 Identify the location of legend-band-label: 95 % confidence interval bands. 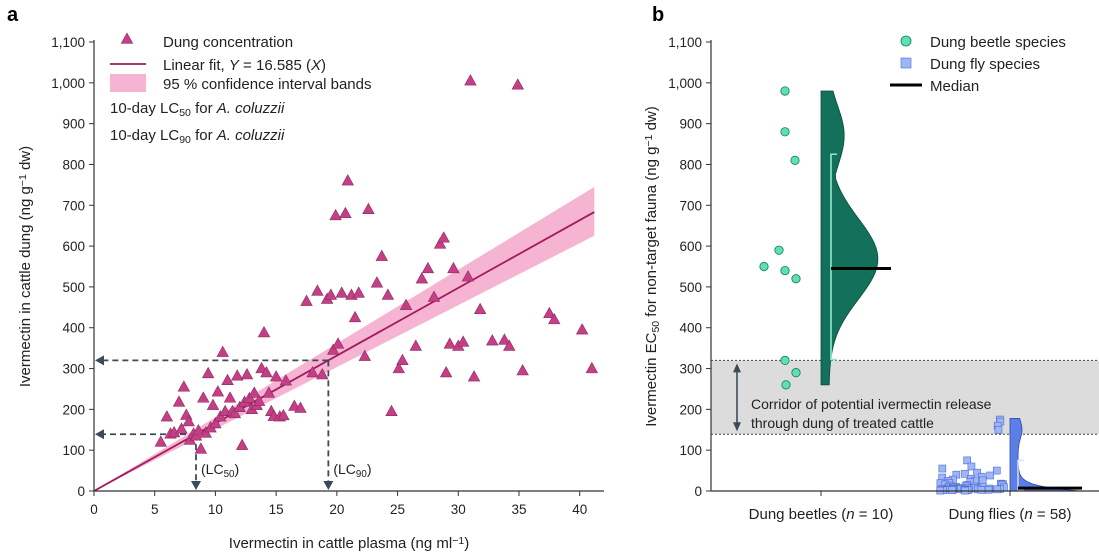
(267, 84).